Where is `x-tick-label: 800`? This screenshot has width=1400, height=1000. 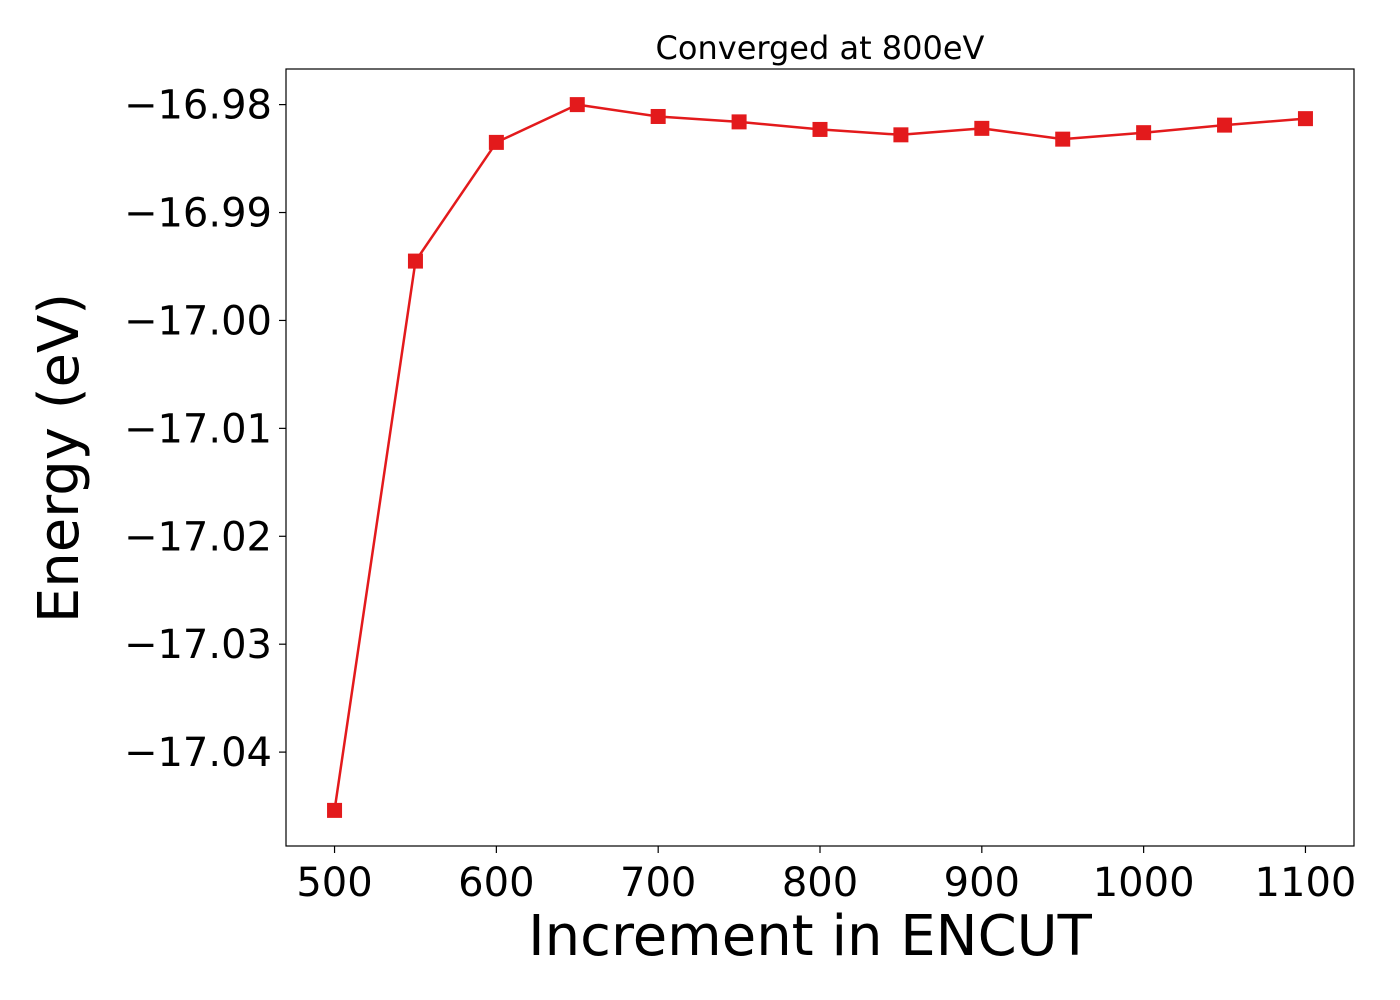 x-tick-label: 800 is located at coordinates (820, 883).